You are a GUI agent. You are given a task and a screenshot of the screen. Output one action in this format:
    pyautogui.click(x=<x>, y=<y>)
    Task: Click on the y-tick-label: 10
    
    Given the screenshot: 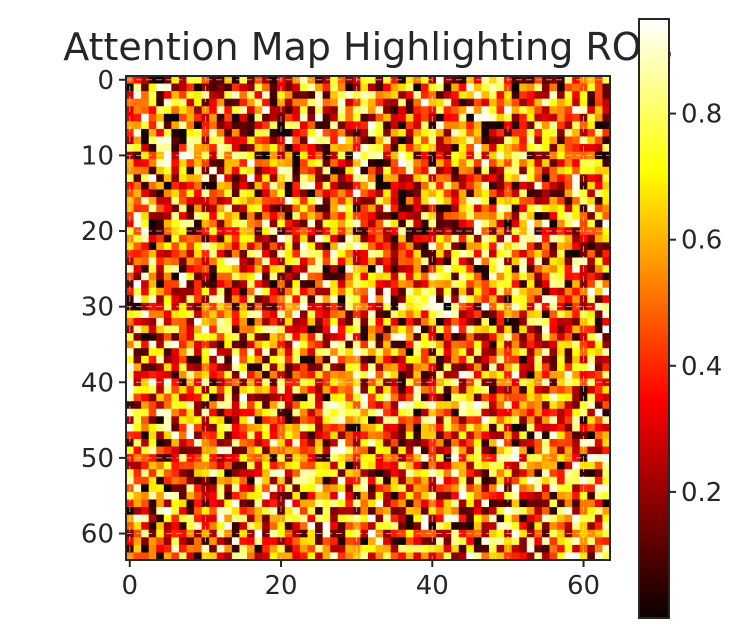 What is the action you would take?
    pyautogui.click(x=97, y=156)
    